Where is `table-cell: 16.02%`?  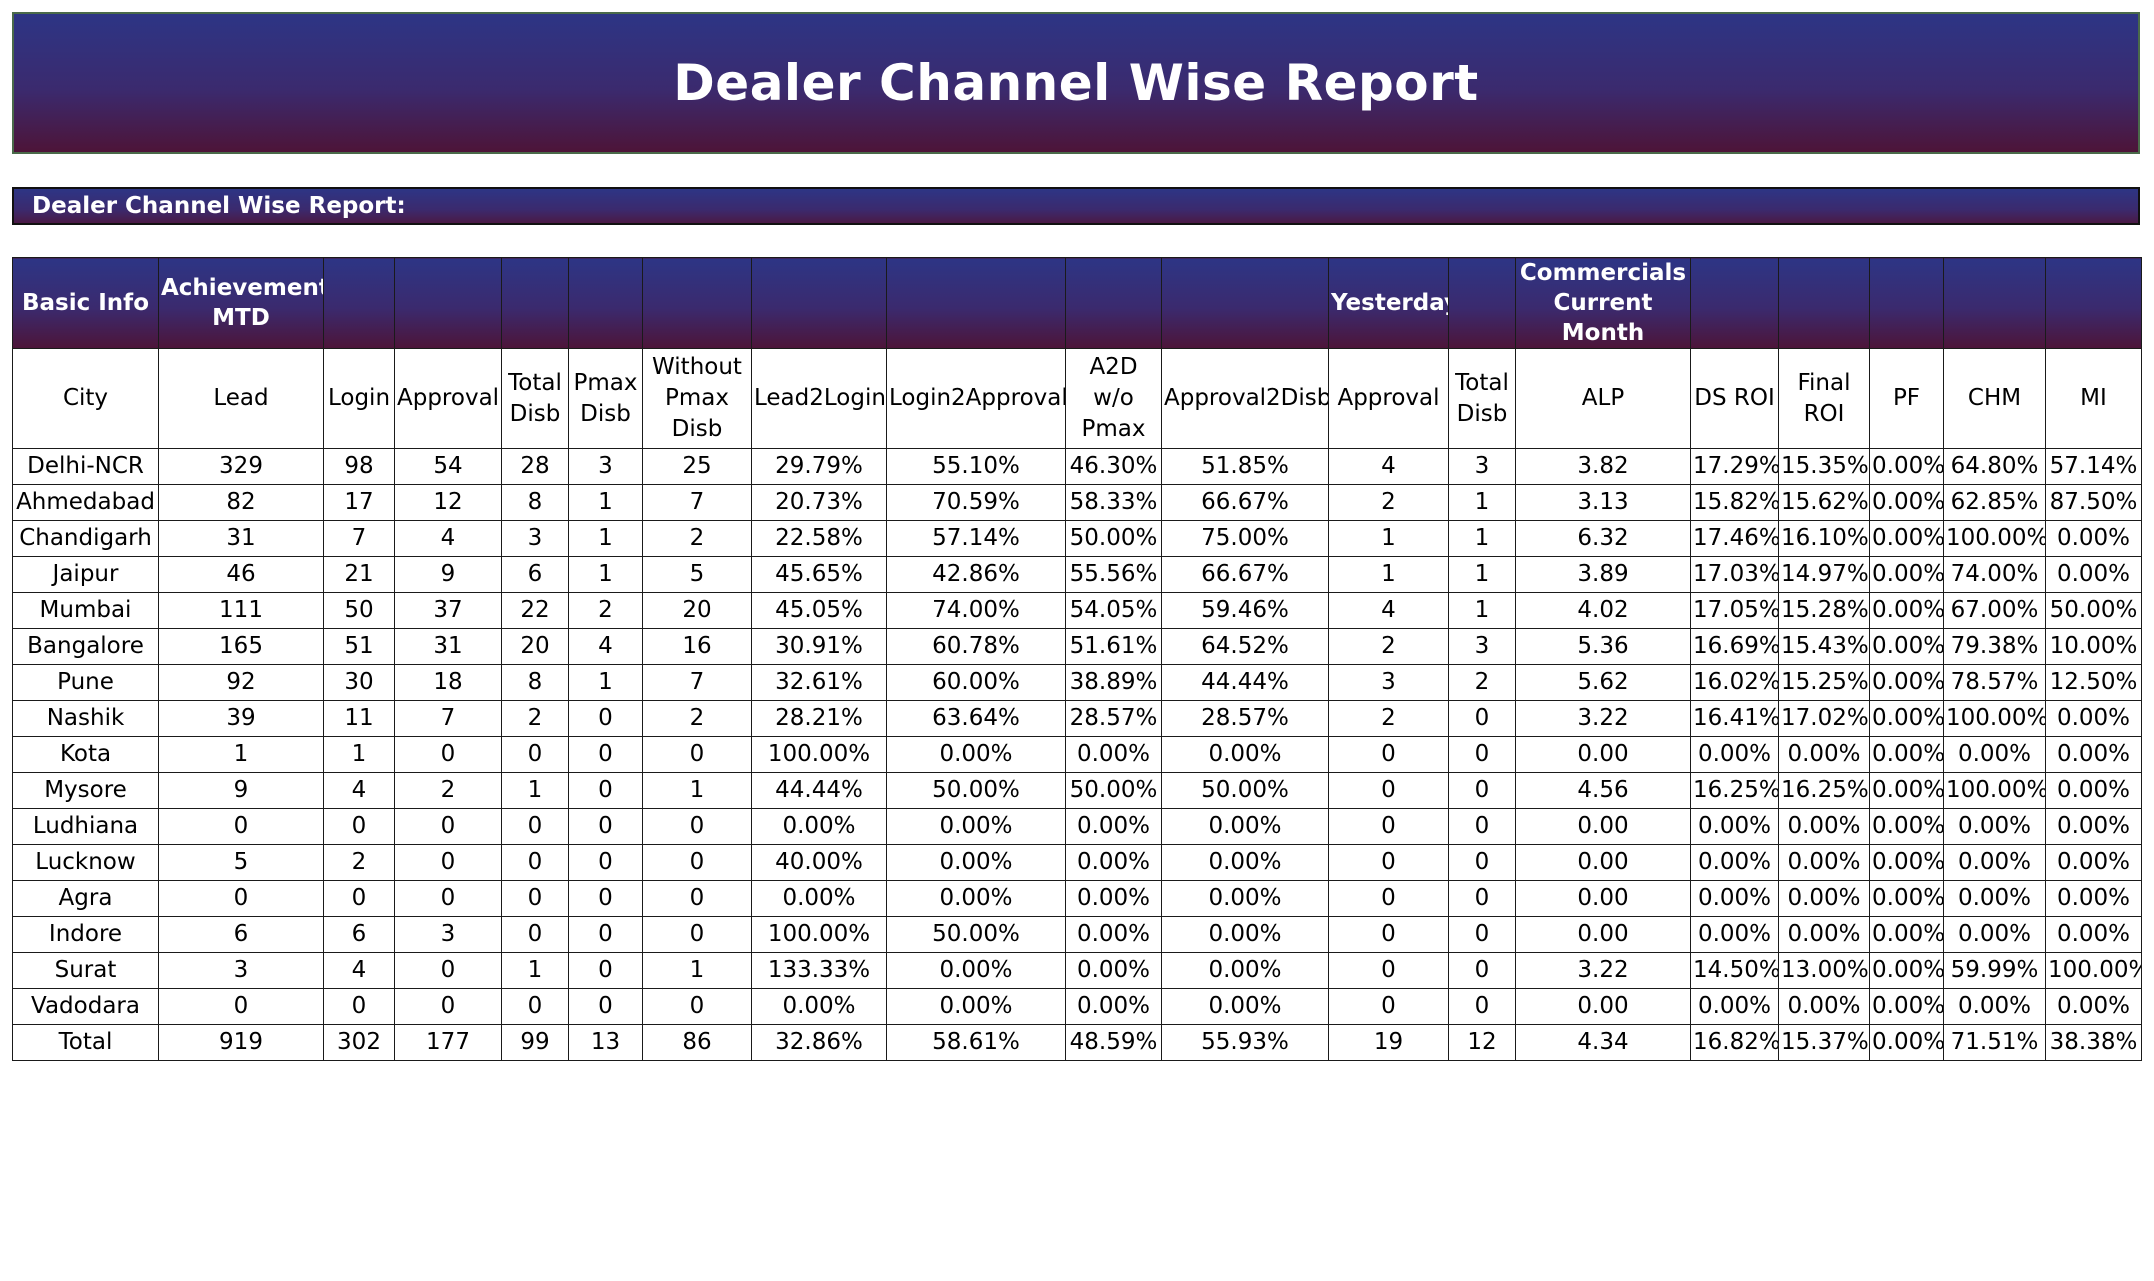 table-cell: 16.02% is located at coordinates (1734, 682).